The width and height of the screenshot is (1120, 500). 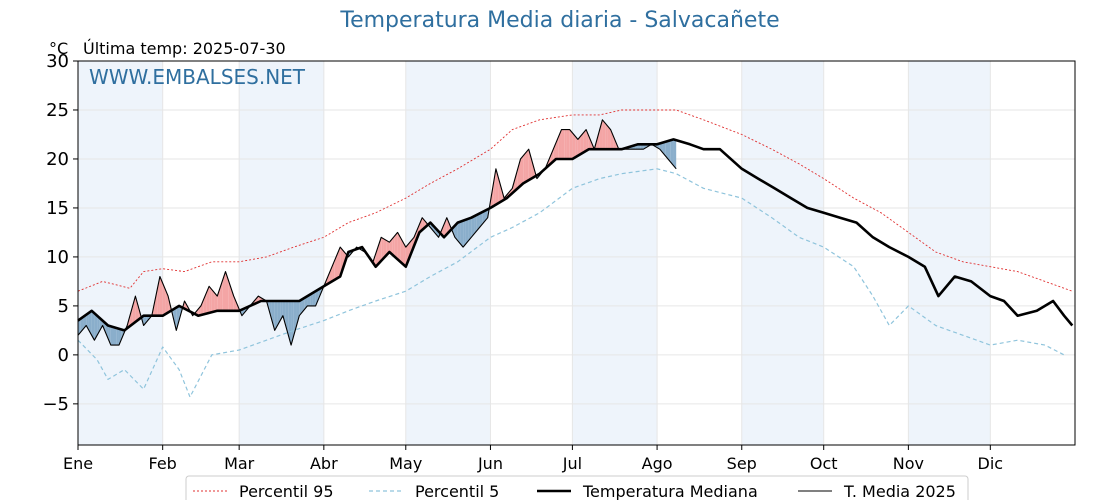 I want to click on x-tick-label: Nov, so click(x=908, y=463).